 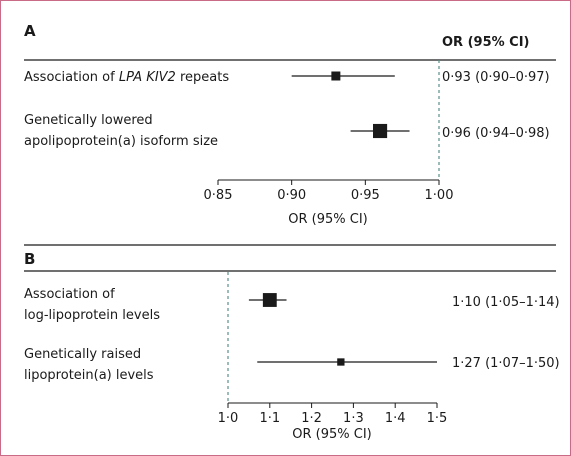 I want to click on panel-a-plot: 0·85 0·90 0·95 1·00, so click(x=329, y=131).